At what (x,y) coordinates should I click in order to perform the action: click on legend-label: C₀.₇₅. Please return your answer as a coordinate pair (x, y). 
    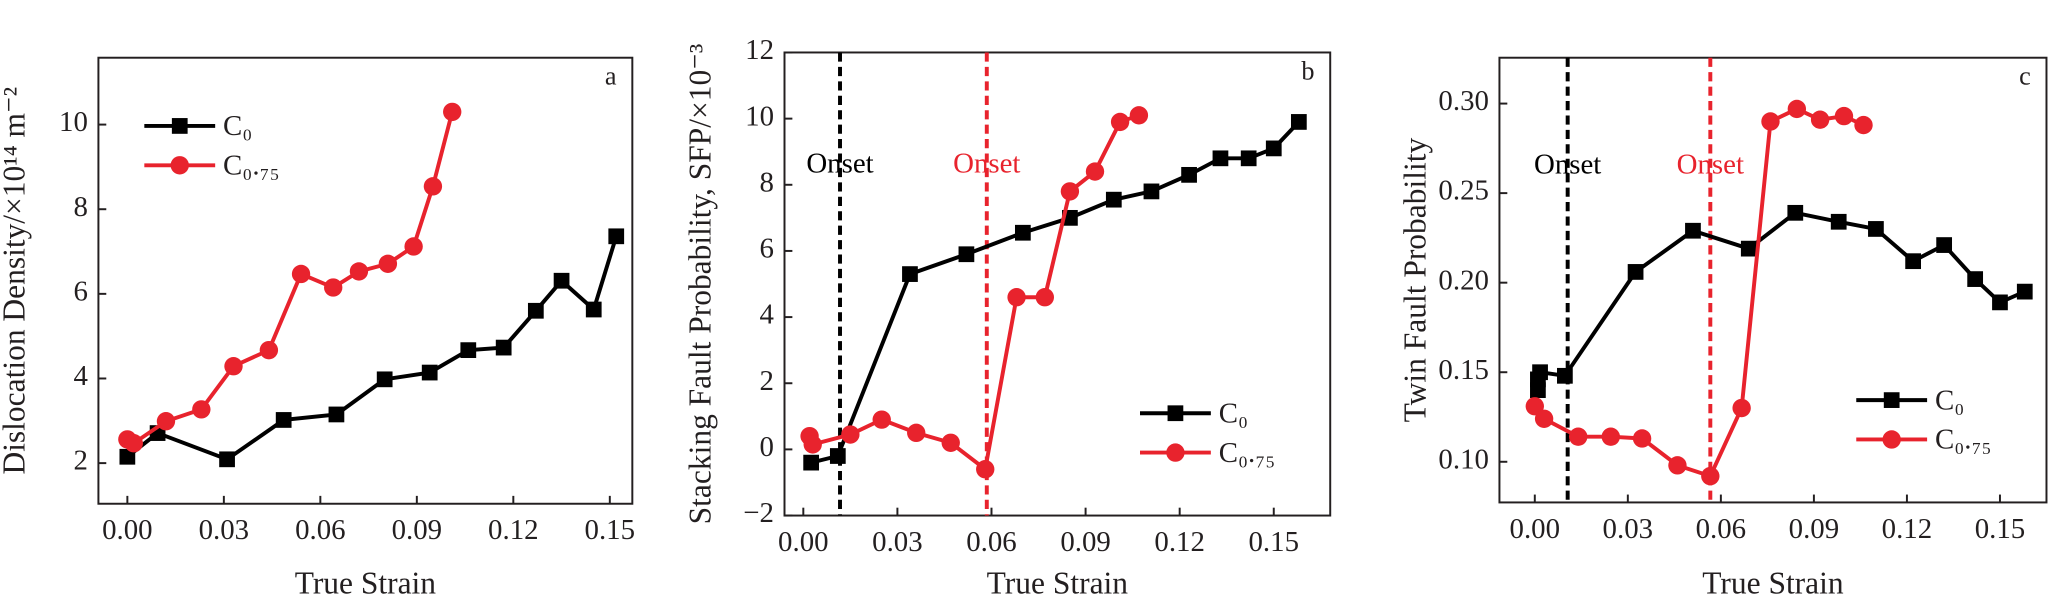
    Looking at the image, I should click on (251, 166).